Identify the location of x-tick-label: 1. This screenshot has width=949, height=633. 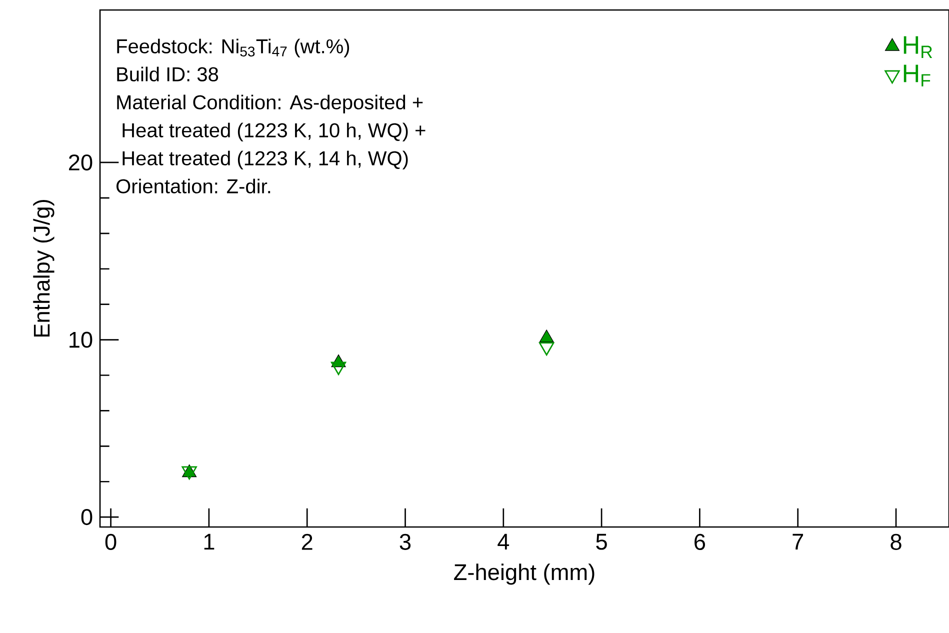
(209, 542).